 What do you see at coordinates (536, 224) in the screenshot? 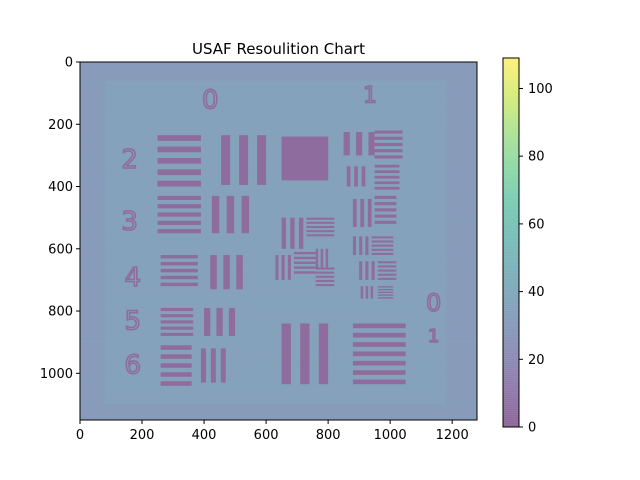
I see `colorbar-tick-label: 60` at bounding box center [536, 224].